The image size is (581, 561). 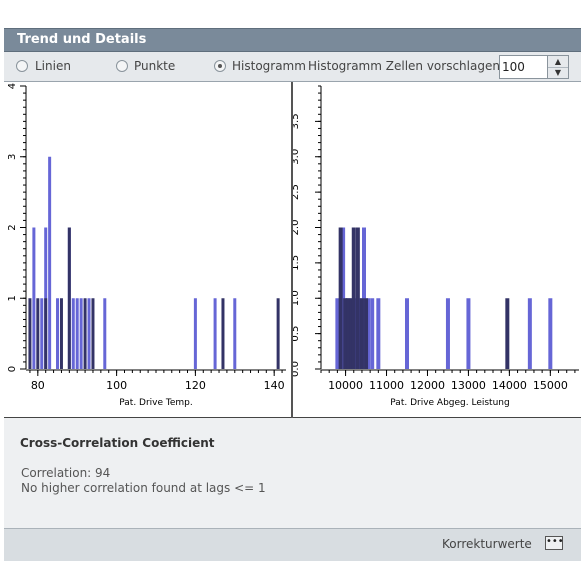 I want to click on radio-histogramm, so click(x=220, y=66).